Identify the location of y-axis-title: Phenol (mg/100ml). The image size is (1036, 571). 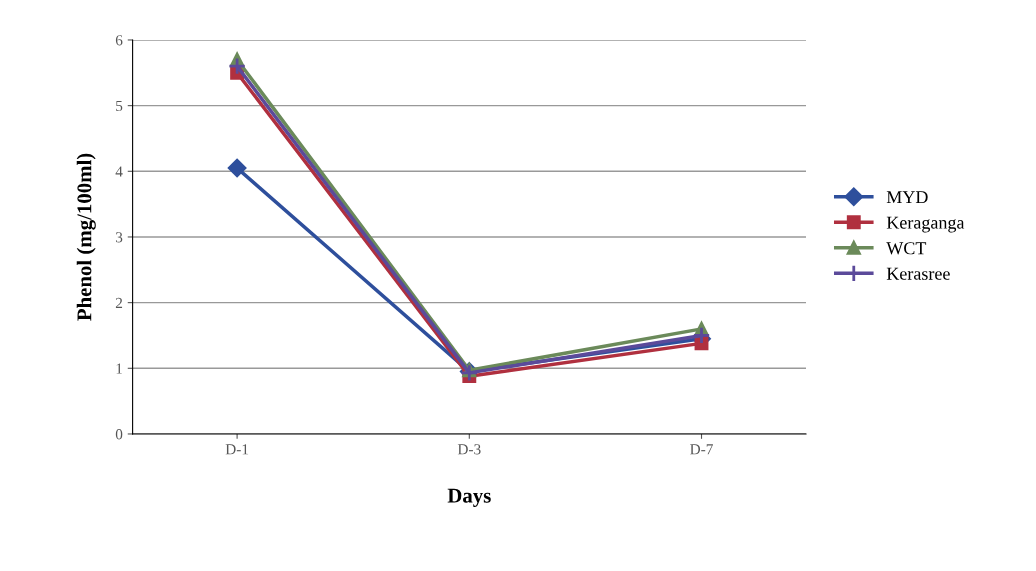
(86, 237).